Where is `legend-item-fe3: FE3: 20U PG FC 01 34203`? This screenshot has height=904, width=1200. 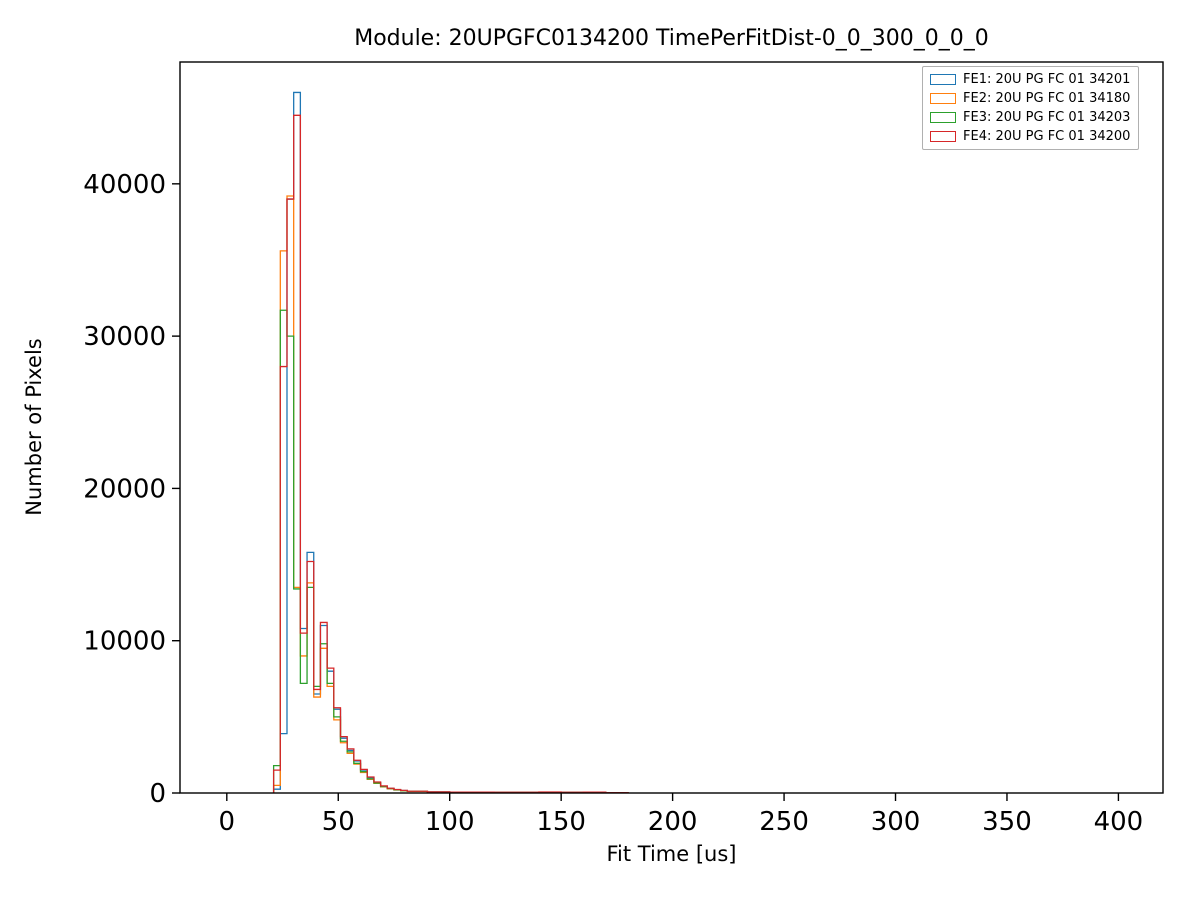 legend-item-fe3: FE3: 20U PG FC 01 34203 is located at coordinates (1030, 117).